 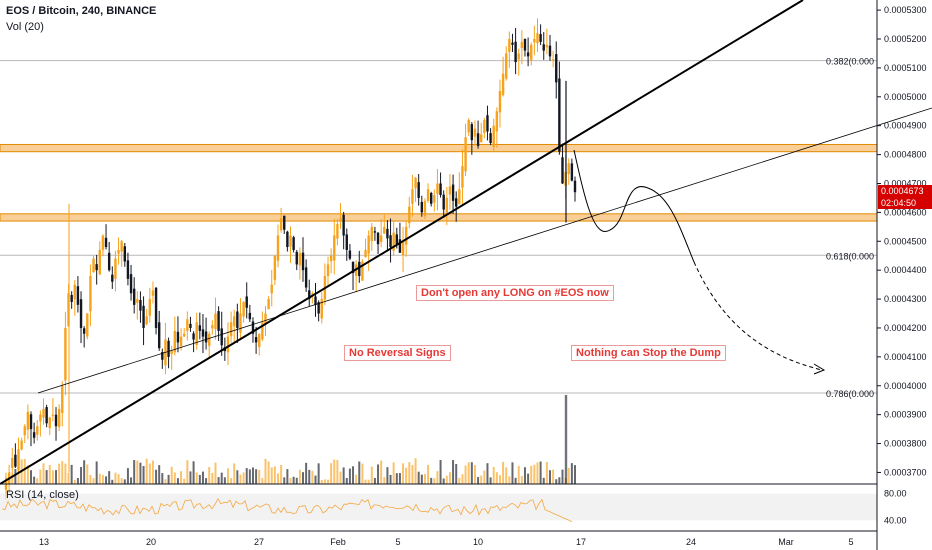 What do you see at coordinates (648, 353) in the screenshot?
I see `annotation-dump: Nothing can Stop the Dump` at bounding box center [648, 353].